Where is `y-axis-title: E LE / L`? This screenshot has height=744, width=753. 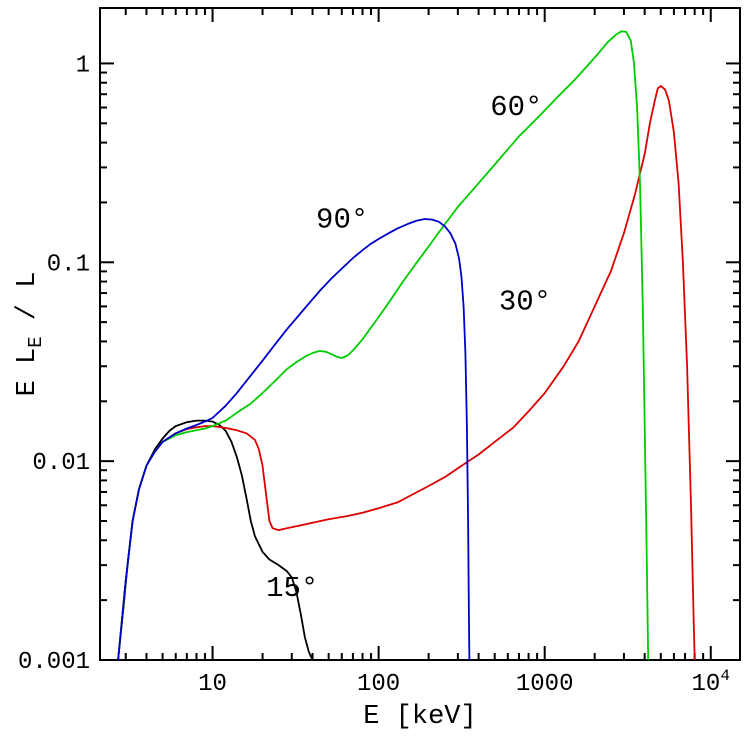
y-axis-title: E LE / L is located at coordinates (30, 334).